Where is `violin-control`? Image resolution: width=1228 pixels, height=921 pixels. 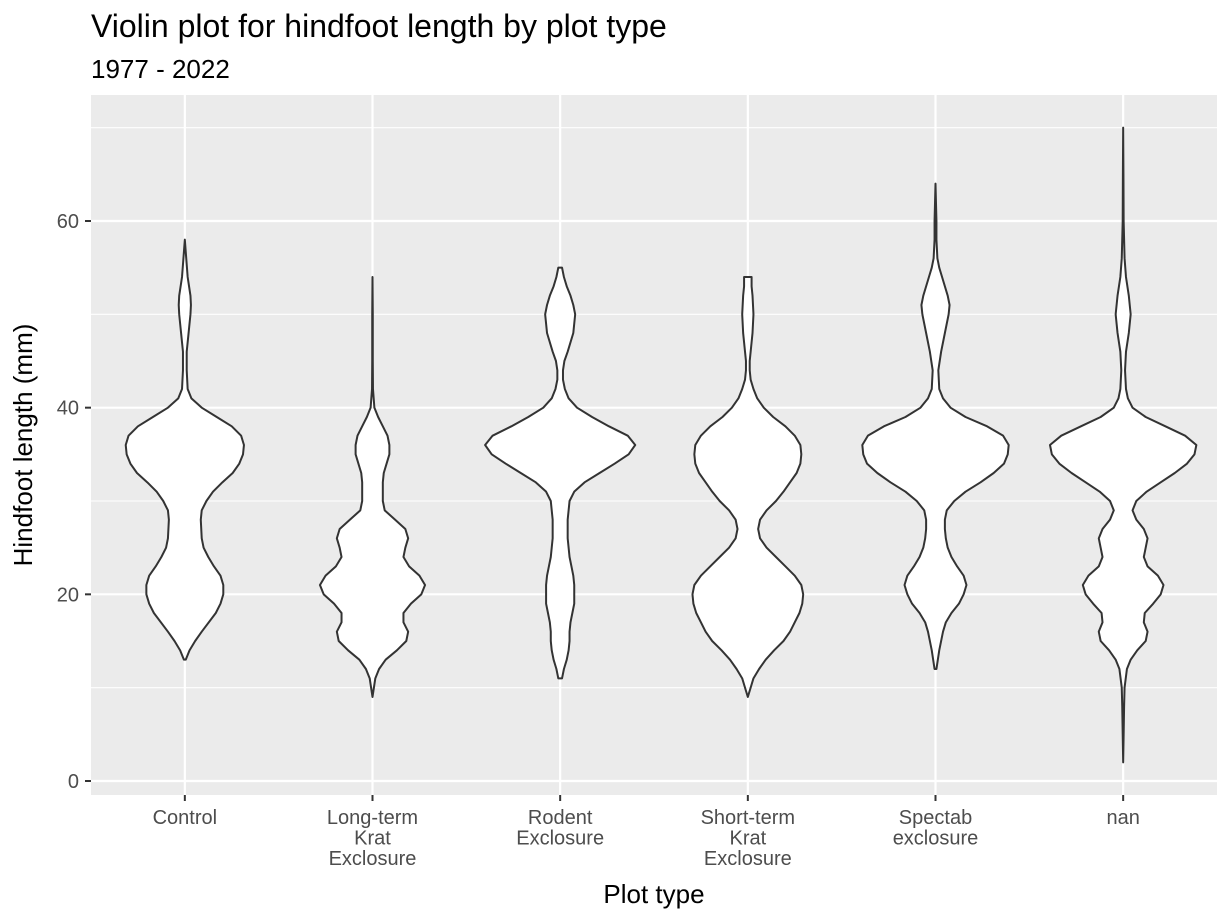
violin-control is located at coordinates (184, 449).